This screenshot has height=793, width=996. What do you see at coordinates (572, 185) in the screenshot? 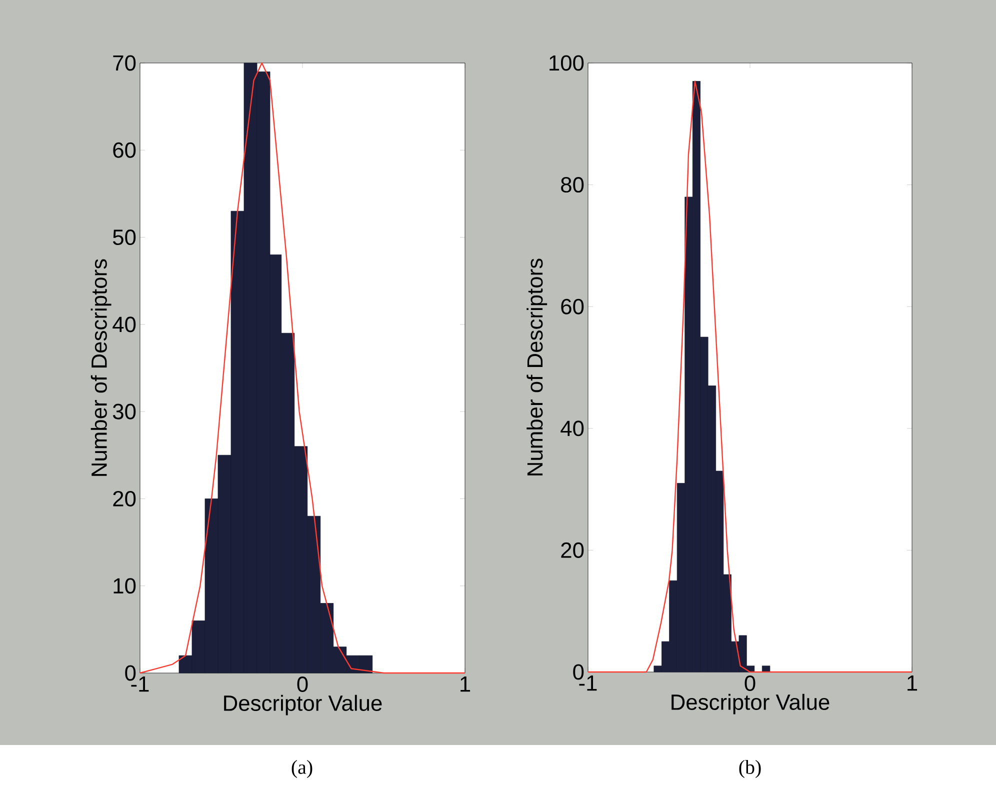
I see `y-tick-label: 80` at bounding box center [572, 185].